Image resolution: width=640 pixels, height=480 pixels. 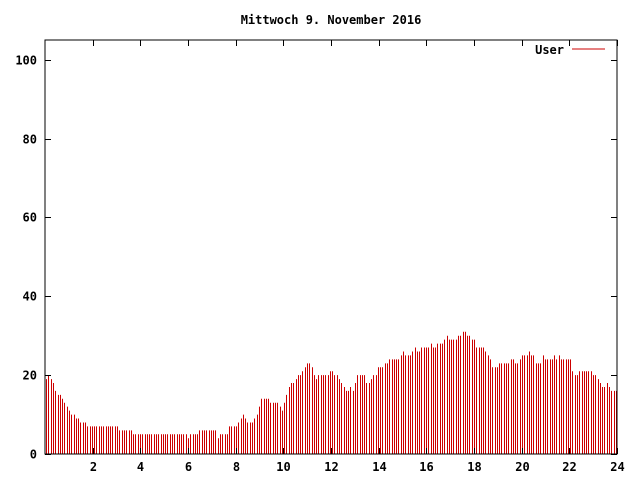 I want to click on y-tick-label: 0, so click(x=33, y=455).